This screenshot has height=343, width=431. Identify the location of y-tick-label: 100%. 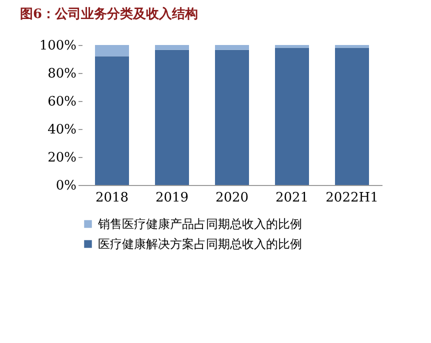
(57, 46).